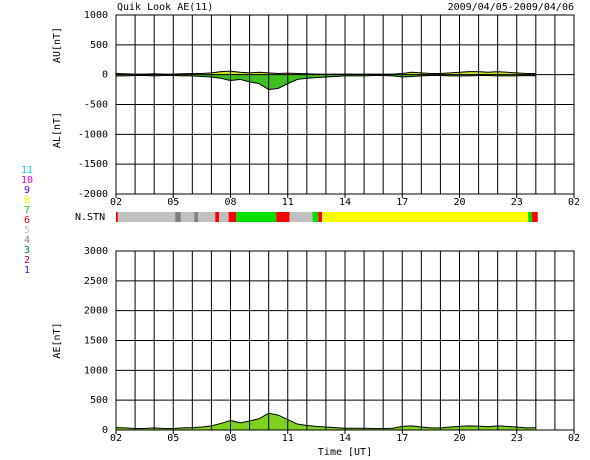 The width and height of the screenshot is (590, 460). Describe the element at coordinates (511, 7) in the screenshot. I see `date-range: 2009/04/05-2009/04/06` at that location.